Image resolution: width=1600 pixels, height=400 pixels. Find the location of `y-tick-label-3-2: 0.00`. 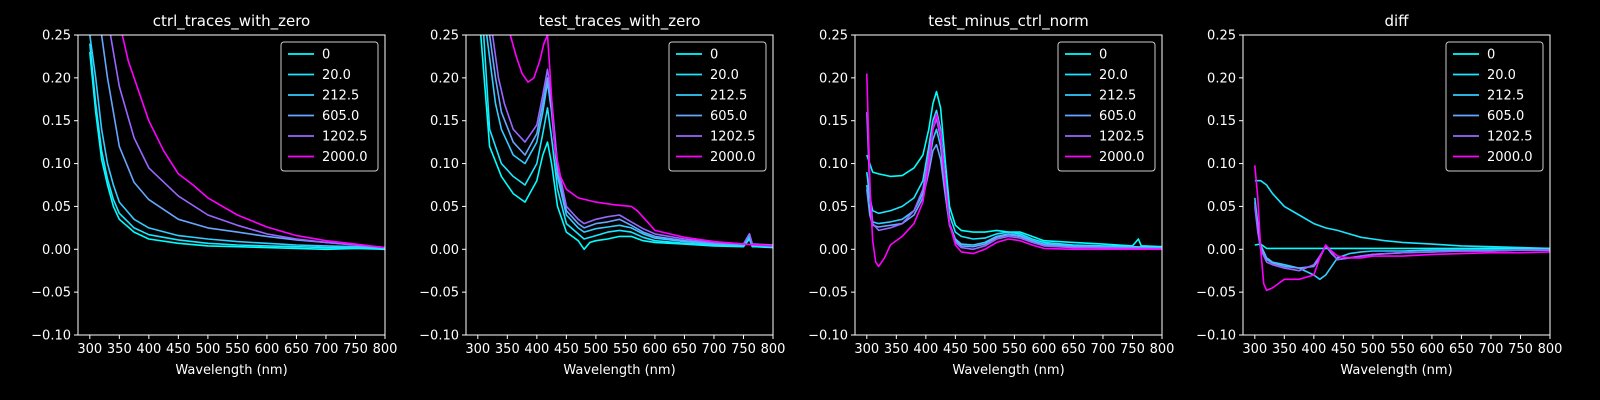

y-tick-label-3-2: 0.00 is located at coordinates (1221, 250).